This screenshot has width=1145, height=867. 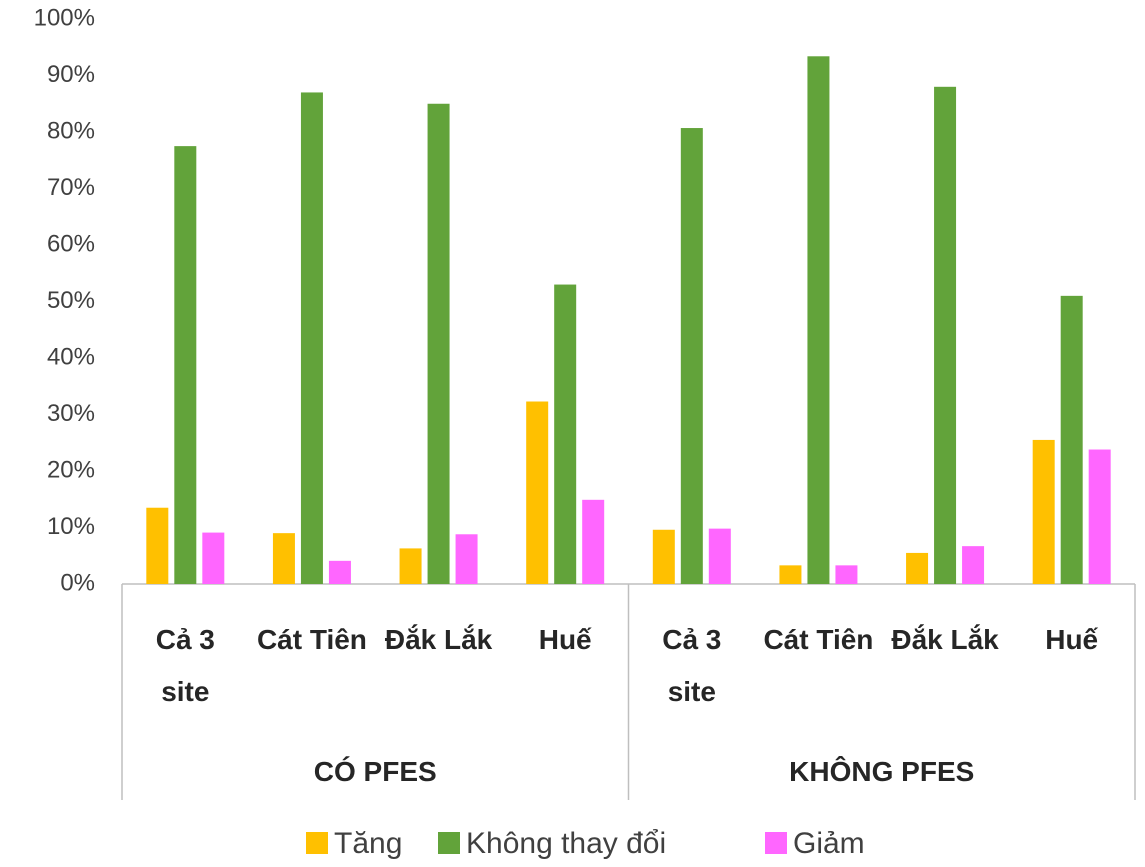 What do you see at coordinates (71, 74) in the screenshot?
I see `y-tick-label: 90%` at bounding box center [71, 74].